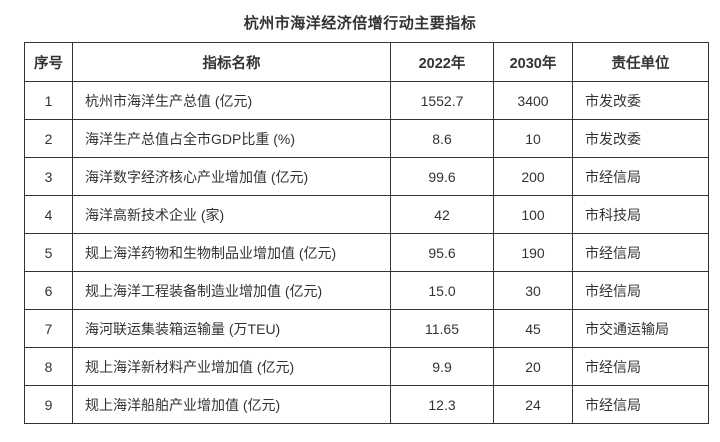 This screenshot has width=720, height=442. Describe the element at coordinates (442, 366) in the screenshot. I see `value-2022: 9.9` at that location.